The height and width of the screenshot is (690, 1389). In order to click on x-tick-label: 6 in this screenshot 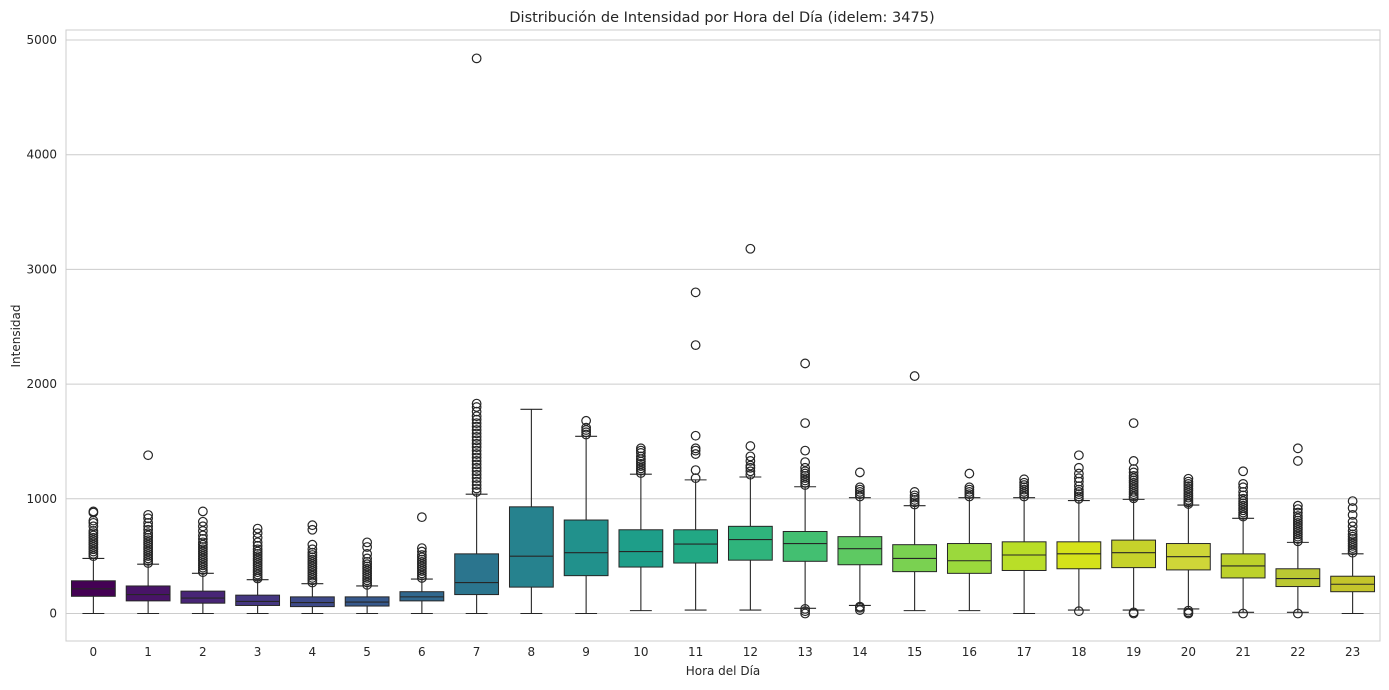, I will do `click(422, 652)`.